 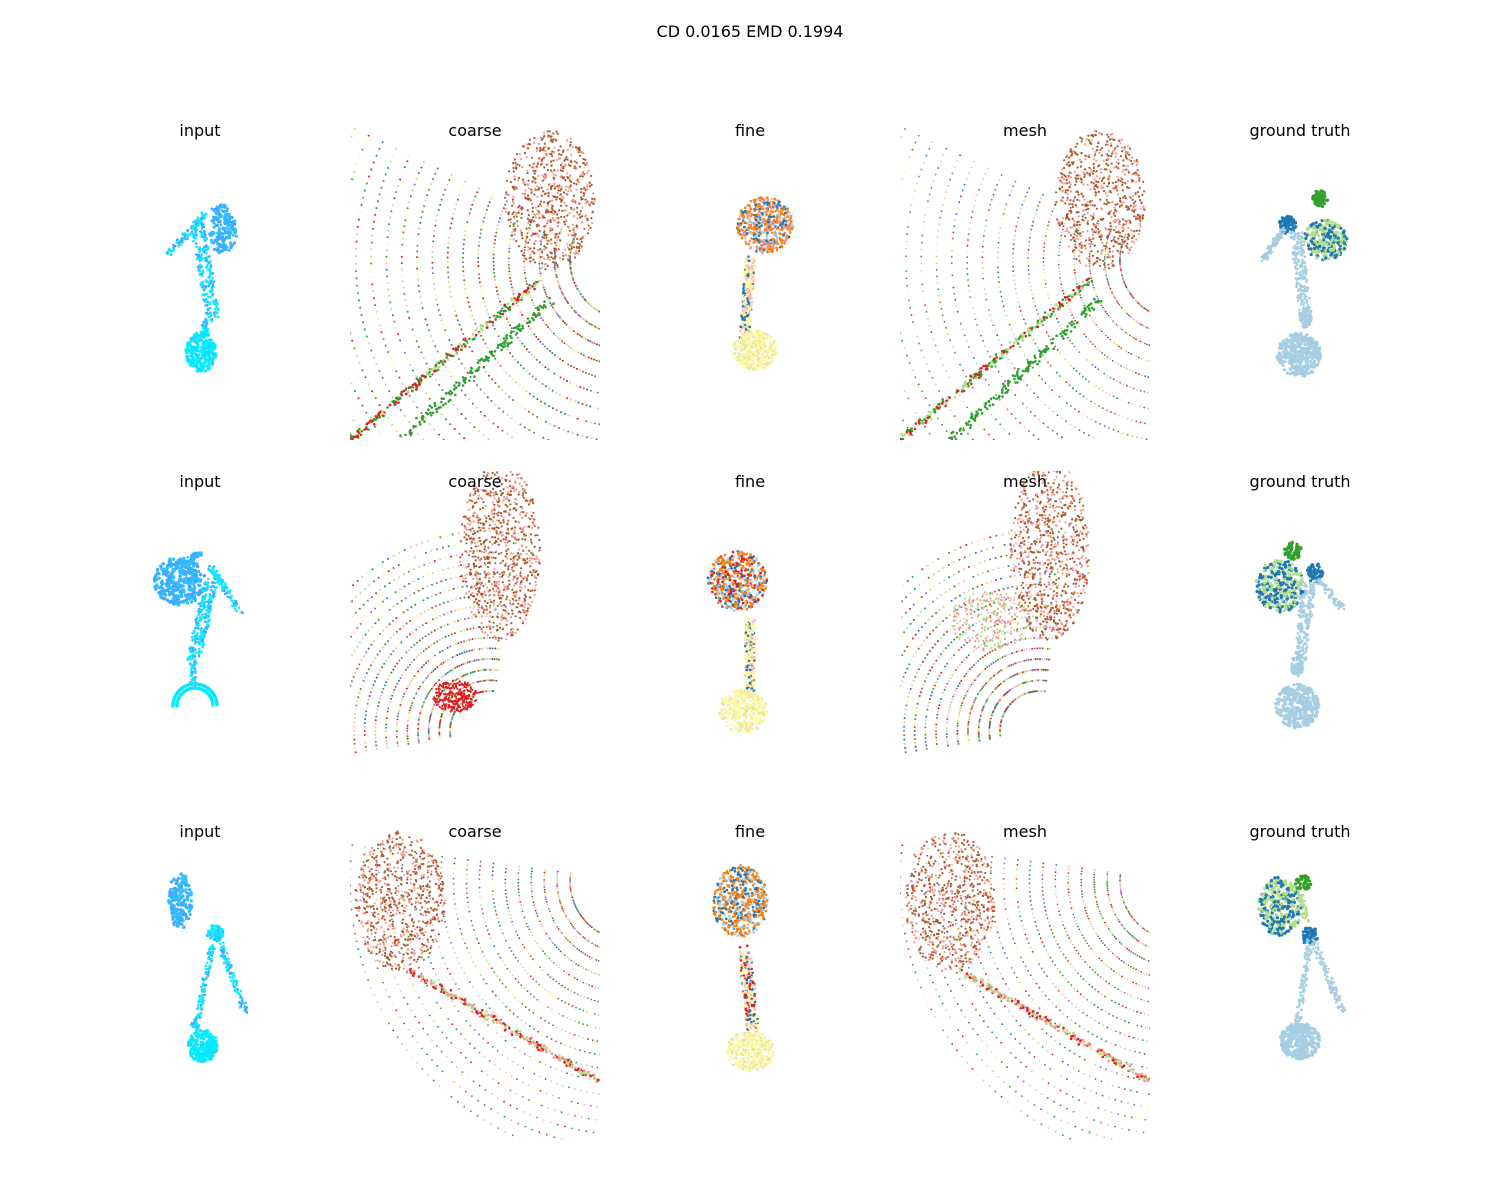 I want to click on panel-gt-row3: ground truth, so click(x=1300, y=981).